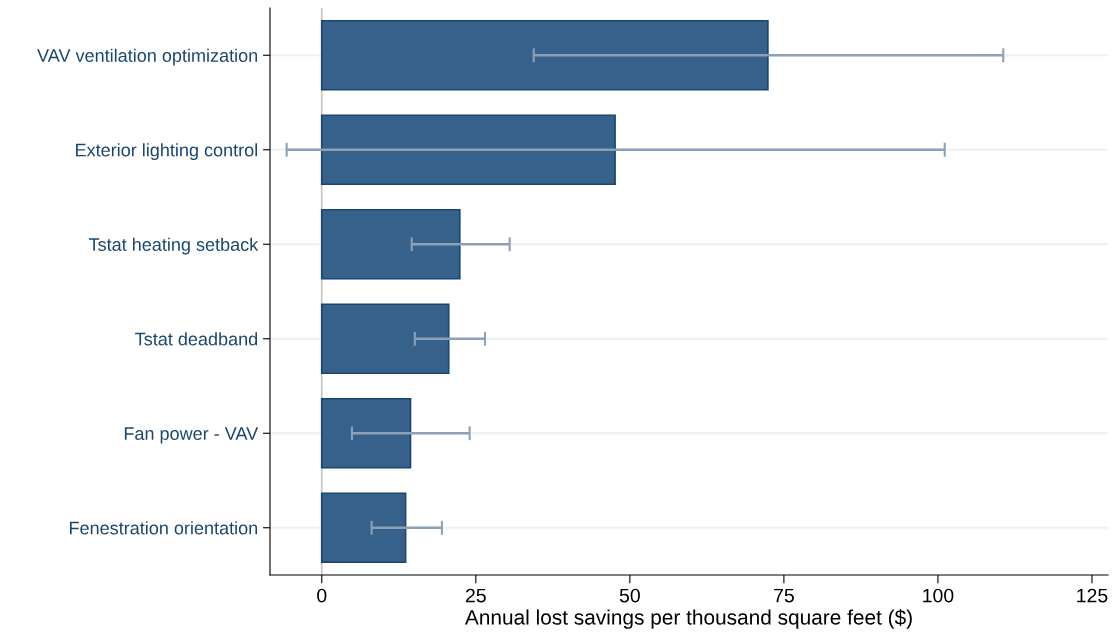 This screenshot has width=1116, height=643. I want to click on y-tick-label: Fan power - VAV, so click(191, 435).